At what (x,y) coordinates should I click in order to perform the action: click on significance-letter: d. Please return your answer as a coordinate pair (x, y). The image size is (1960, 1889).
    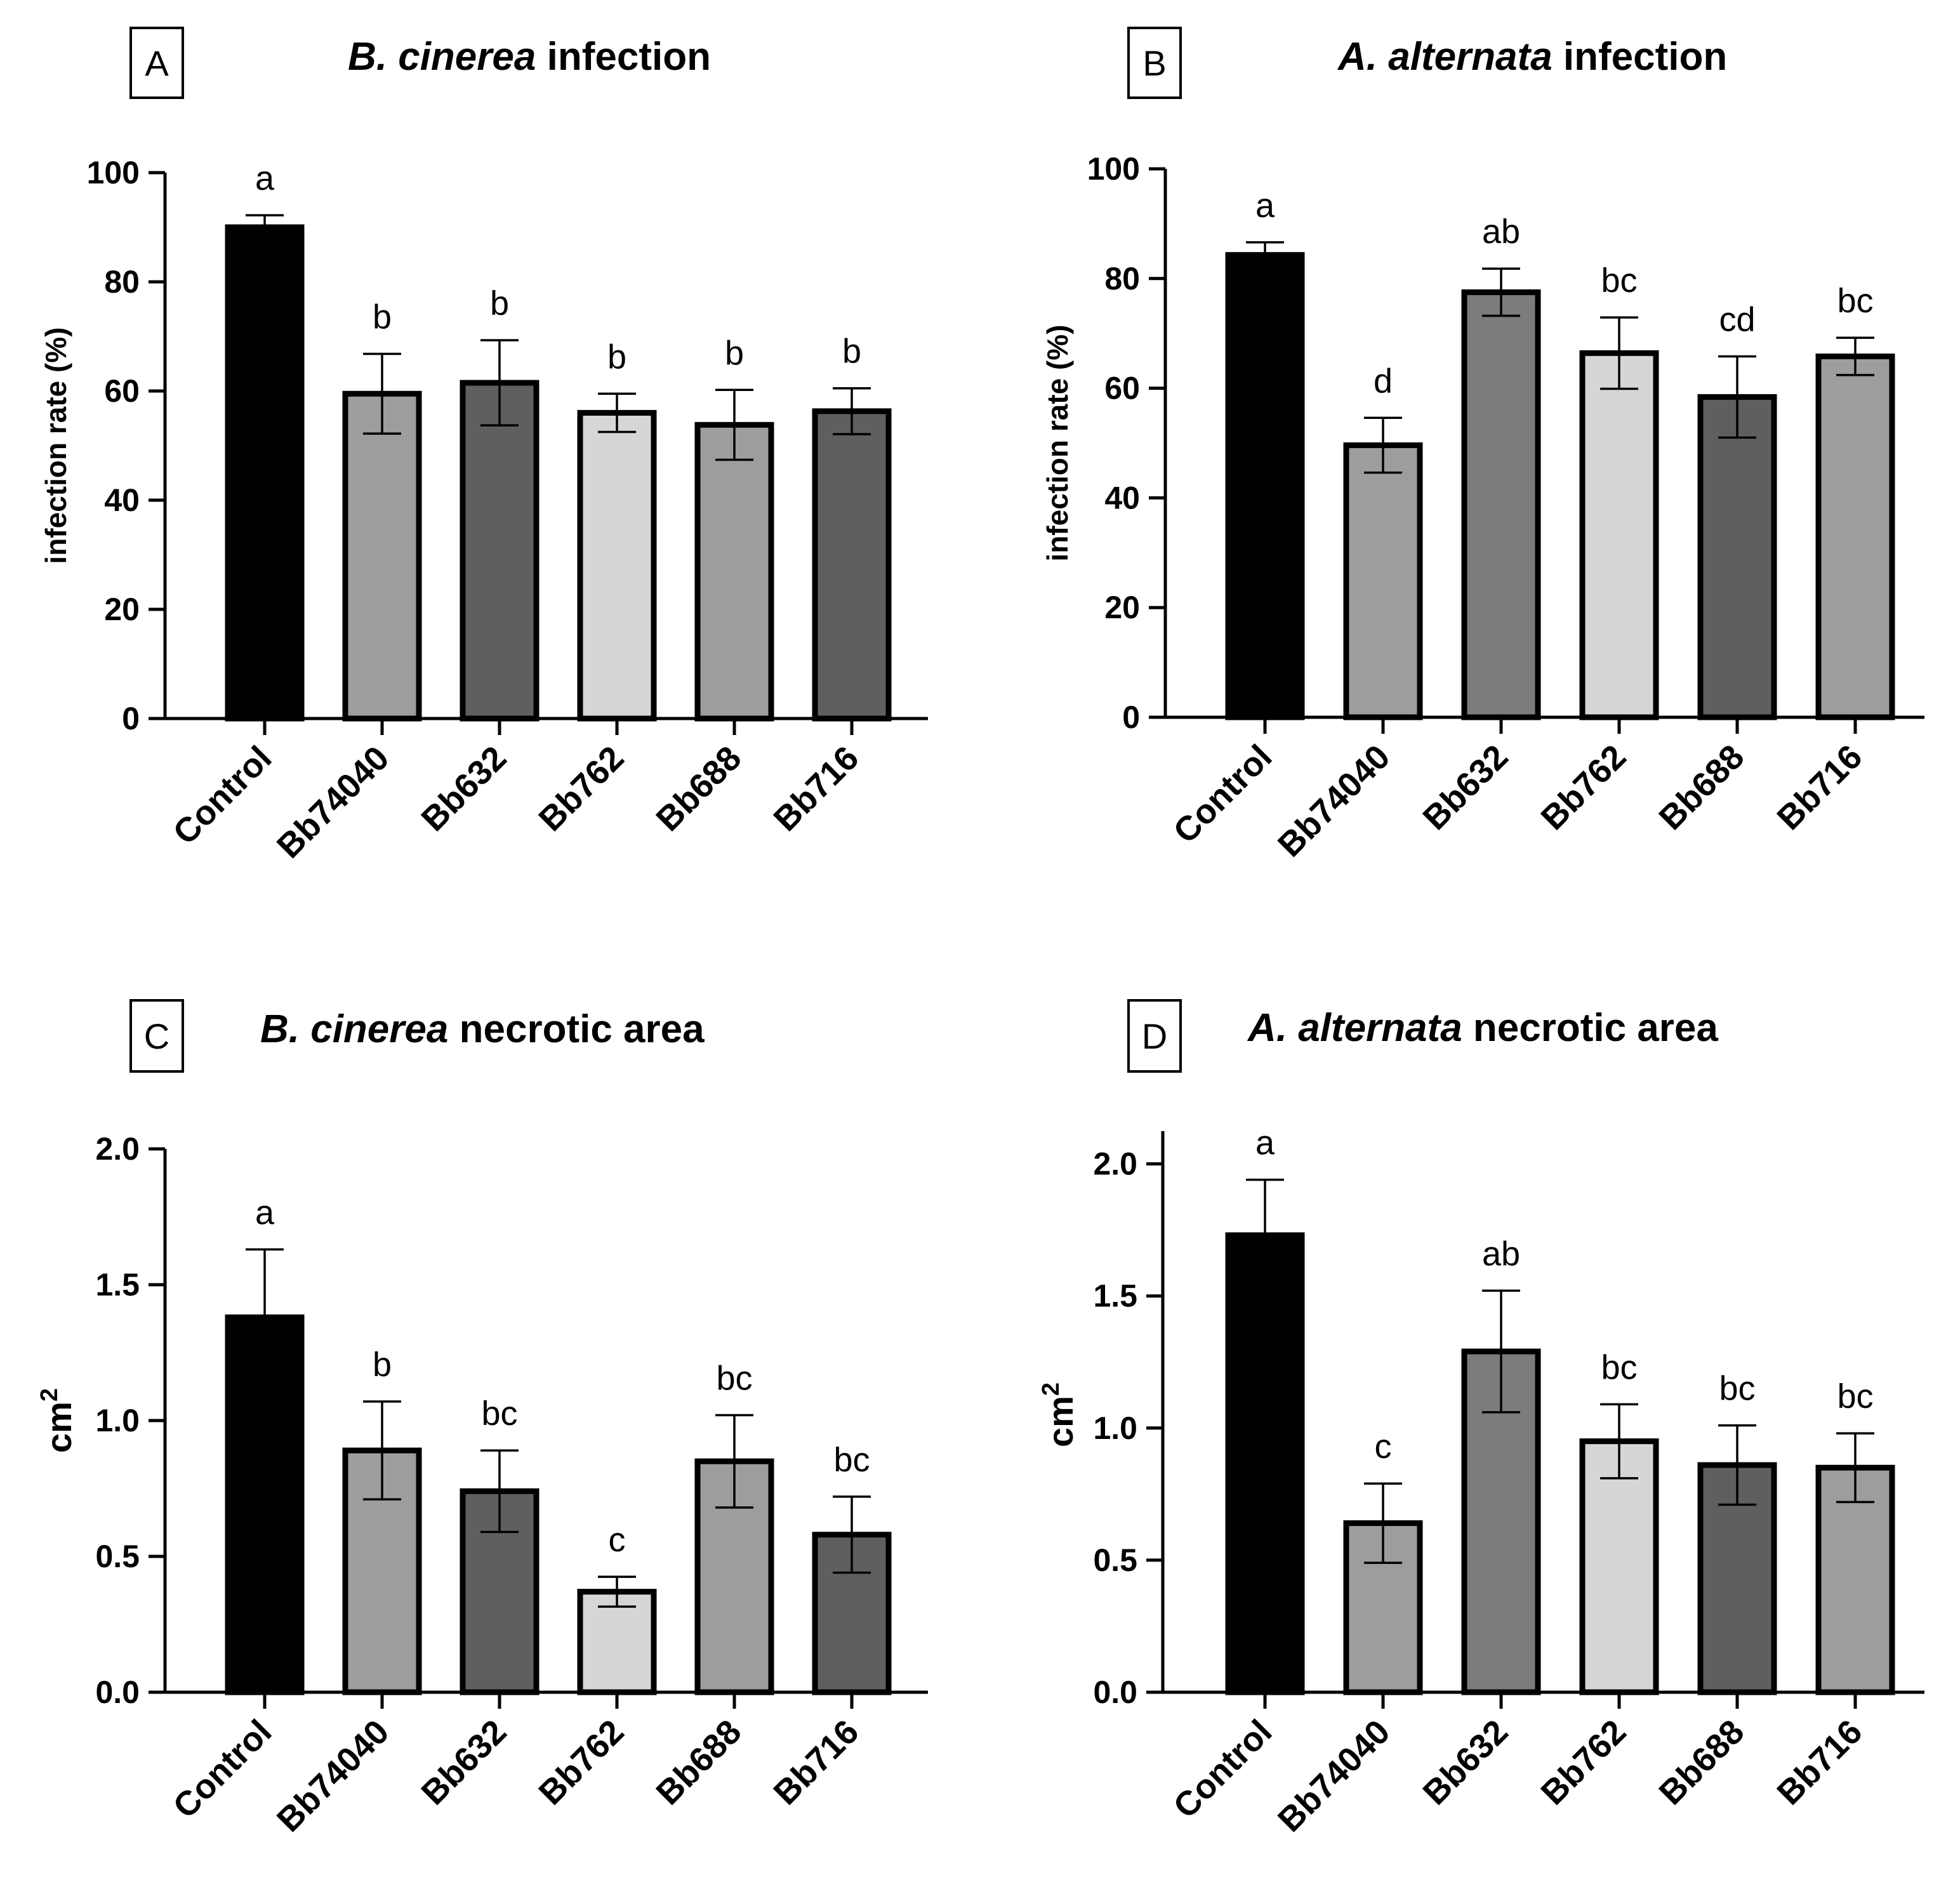
    Looking at the image, I should click on (1384, 381).